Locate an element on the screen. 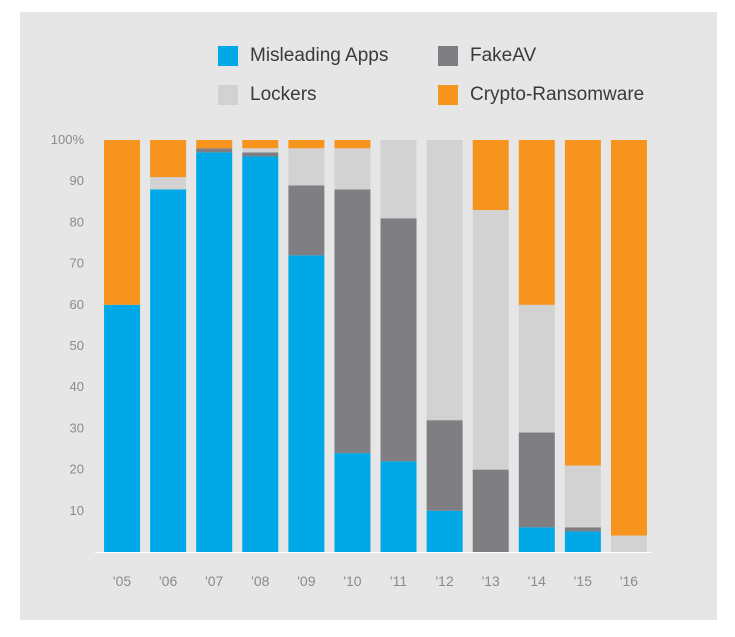 The height and width of the screenshot is (637, 735). x-tick-label: '07 is located at coordinates (214, 581).